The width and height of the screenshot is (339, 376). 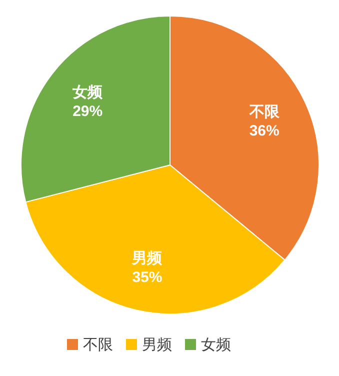 I want to click on data-label: 35%, so click(x=147, y=277).